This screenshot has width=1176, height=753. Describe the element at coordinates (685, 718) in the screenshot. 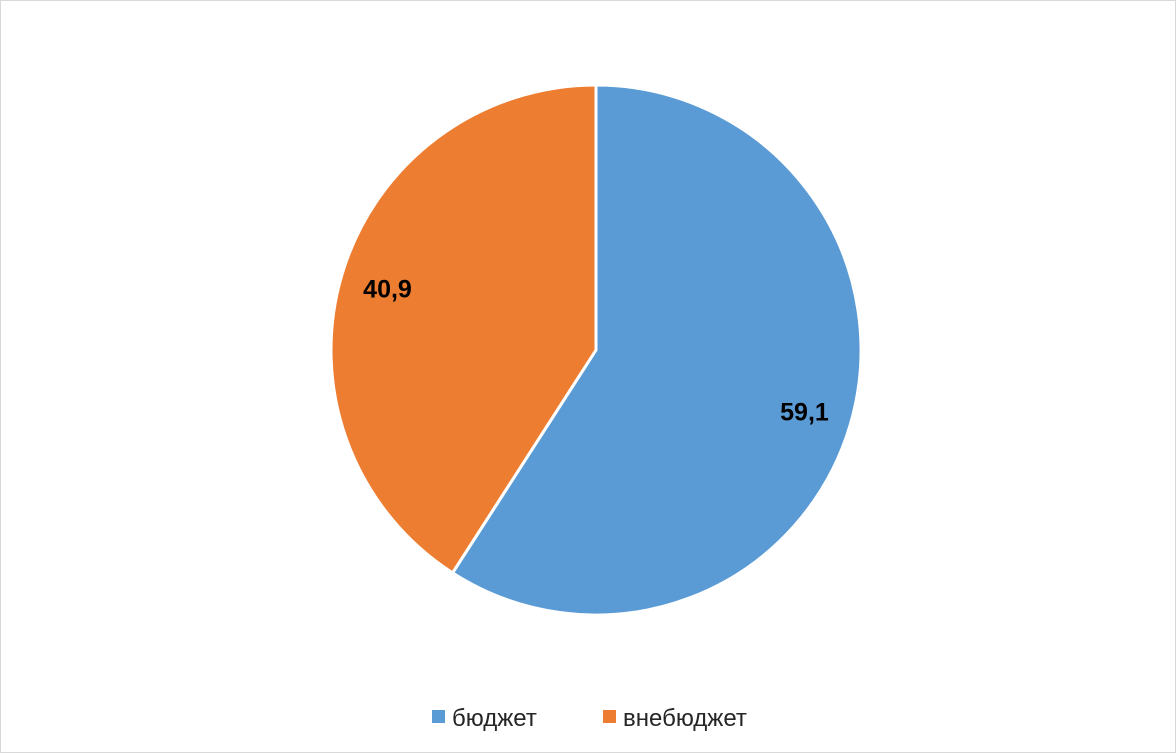

I see `legend-label-2: внебюджет` at that location.